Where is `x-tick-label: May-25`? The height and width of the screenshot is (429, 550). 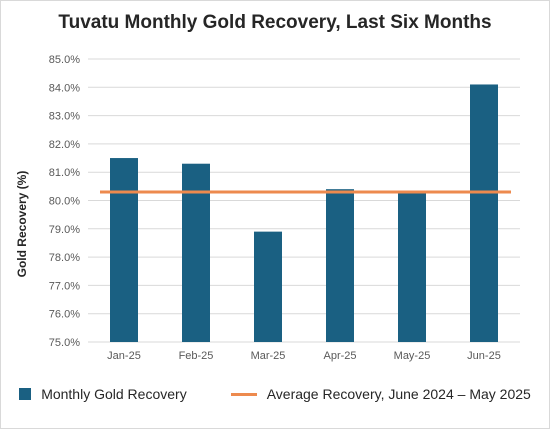
x-tick-label: May-25 is located at coordinates (412, 356).